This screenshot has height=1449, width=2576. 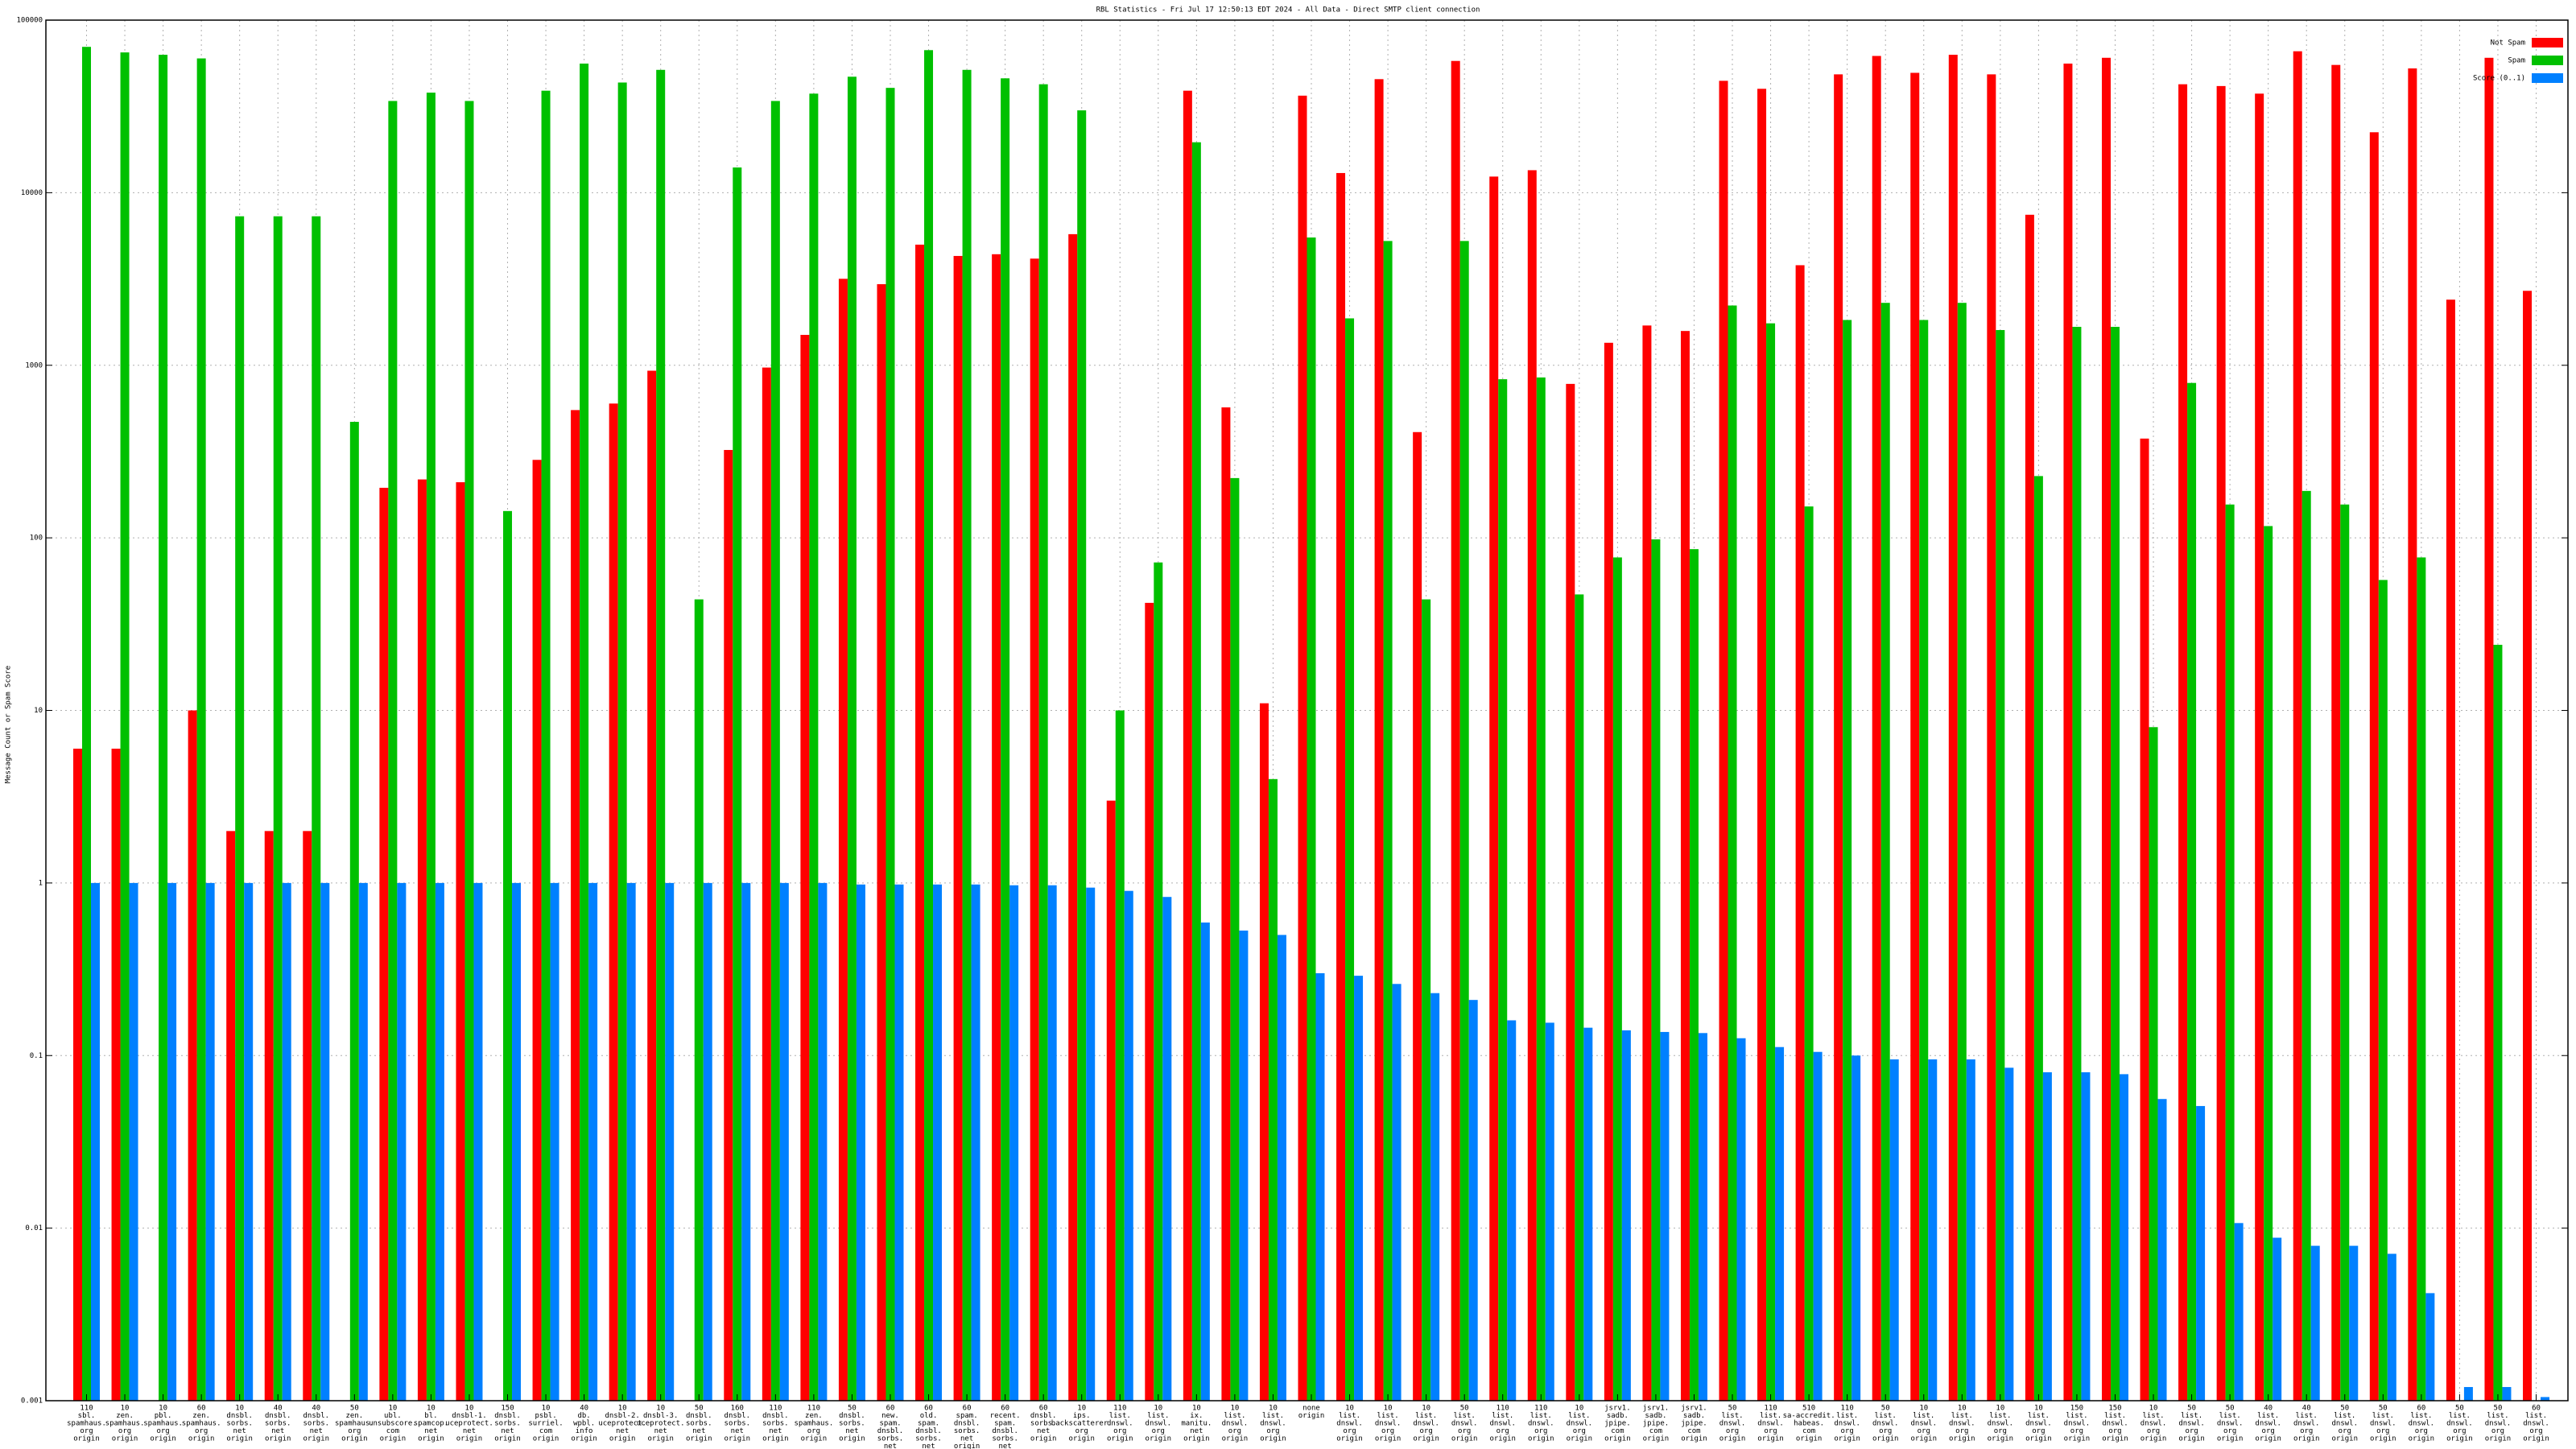 I want to click on y-tick-label: 100000, so click(x=29, y=21).